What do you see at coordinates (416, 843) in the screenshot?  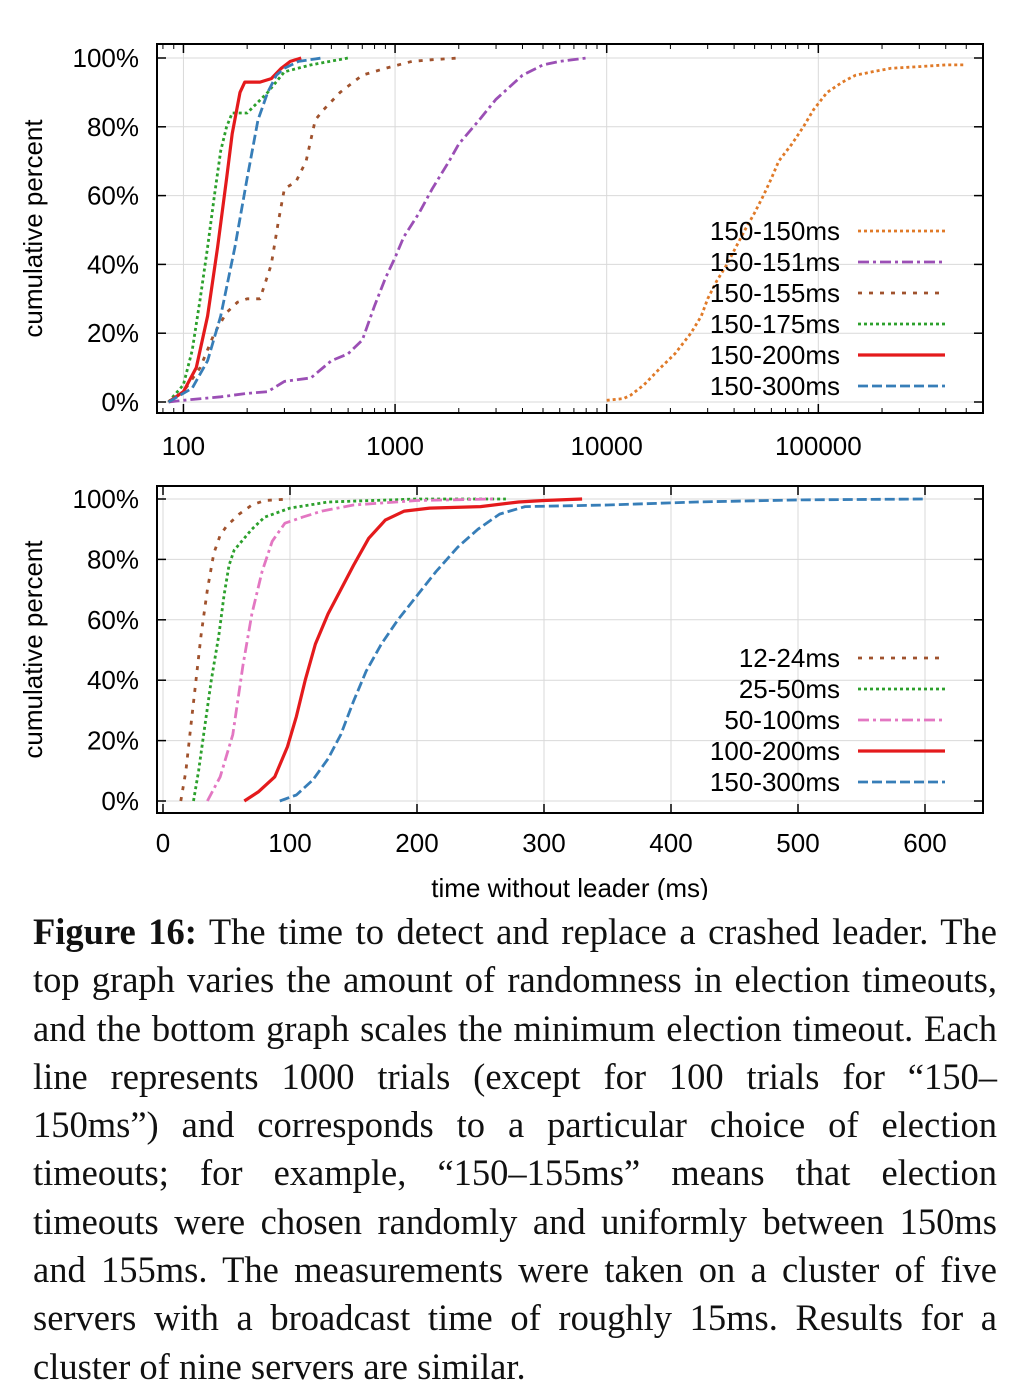 I see `x-tick-label: 200` at bounding box center [416, 843].